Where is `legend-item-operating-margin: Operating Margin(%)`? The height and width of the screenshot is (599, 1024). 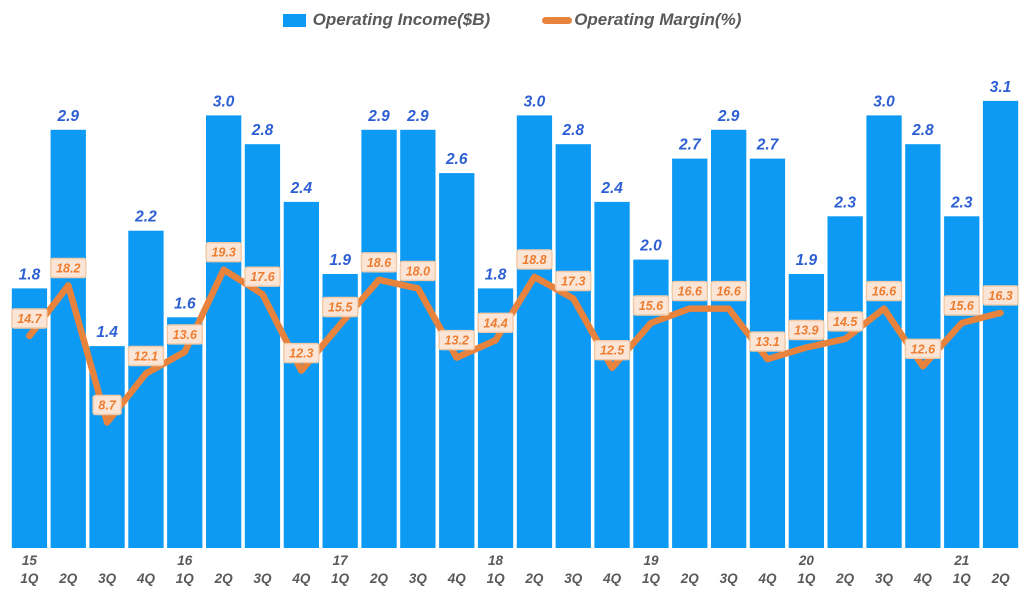 legend-item-operating-margin: Operating Margin(%) is located at coordinates (641, 20).